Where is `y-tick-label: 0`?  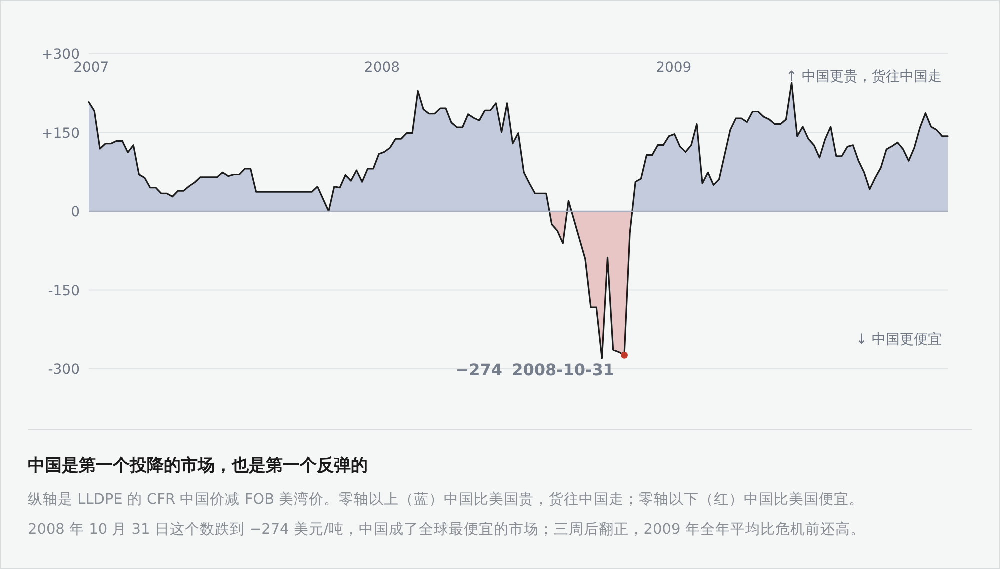
y-tick-label: 0 is located at coordinates (75, 212).